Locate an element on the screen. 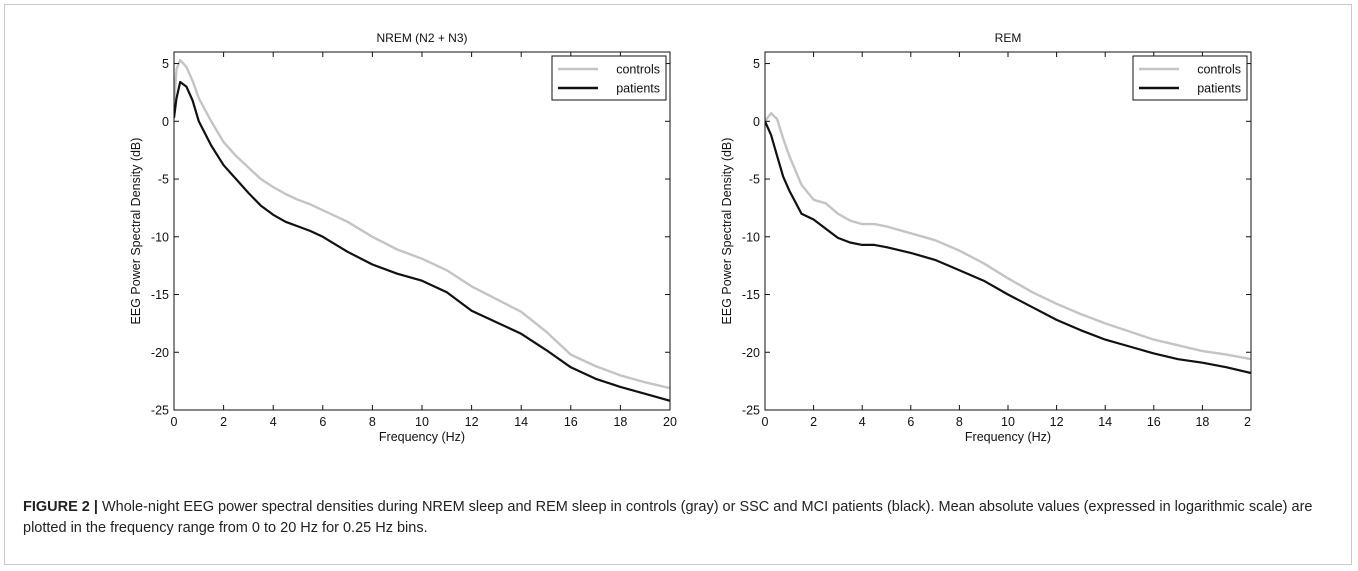  chart-1-ylabel: EEG Power Spectral Density (dB) is located at coordinates (136, 231).